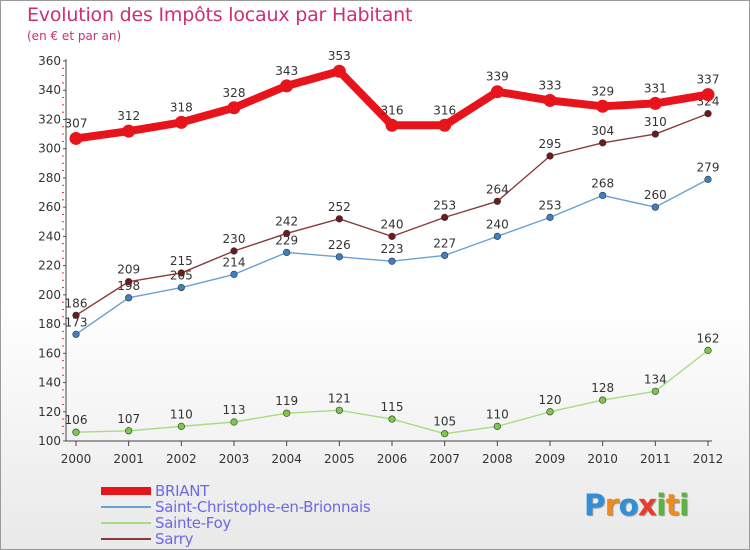 This screenshot has width=750, height=550. I want to click on y-tick-label: 120, so click(49, 412).